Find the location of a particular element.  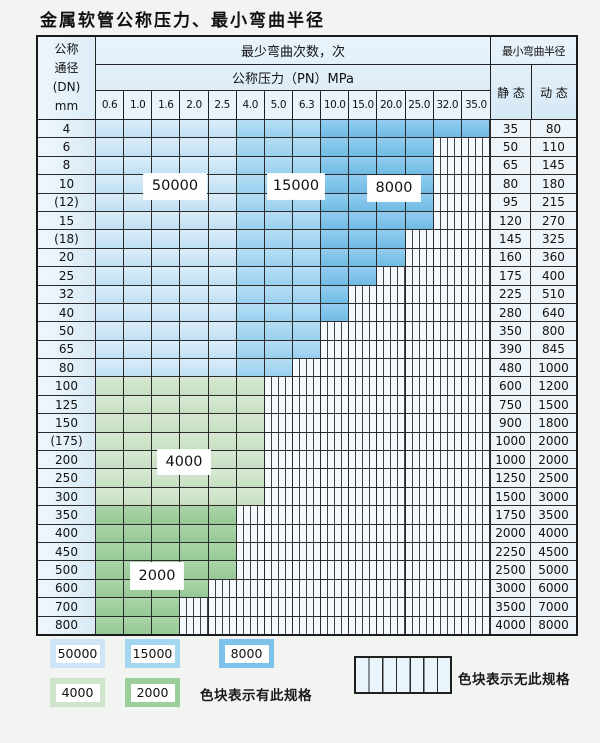

dynamic-cell: 360 is located at coordinates (553, 257).